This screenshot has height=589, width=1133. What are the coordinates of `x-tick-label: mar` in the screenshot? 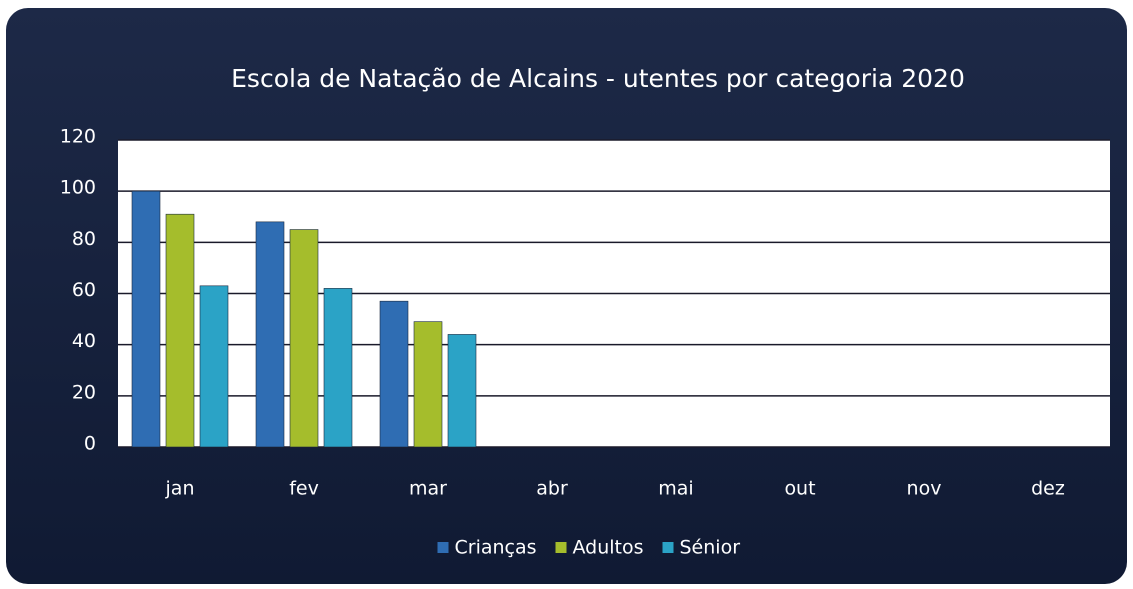 It's located at (428, 489).